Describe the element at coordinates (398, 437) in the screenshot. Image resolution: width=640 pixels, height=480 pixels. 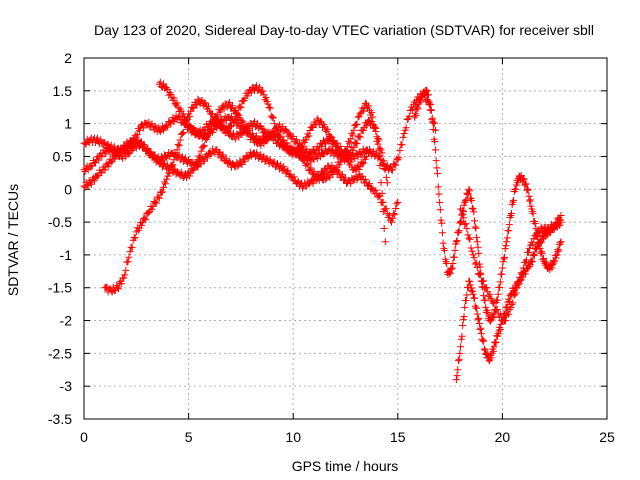
I see `x-tick-label: 15` at that location.